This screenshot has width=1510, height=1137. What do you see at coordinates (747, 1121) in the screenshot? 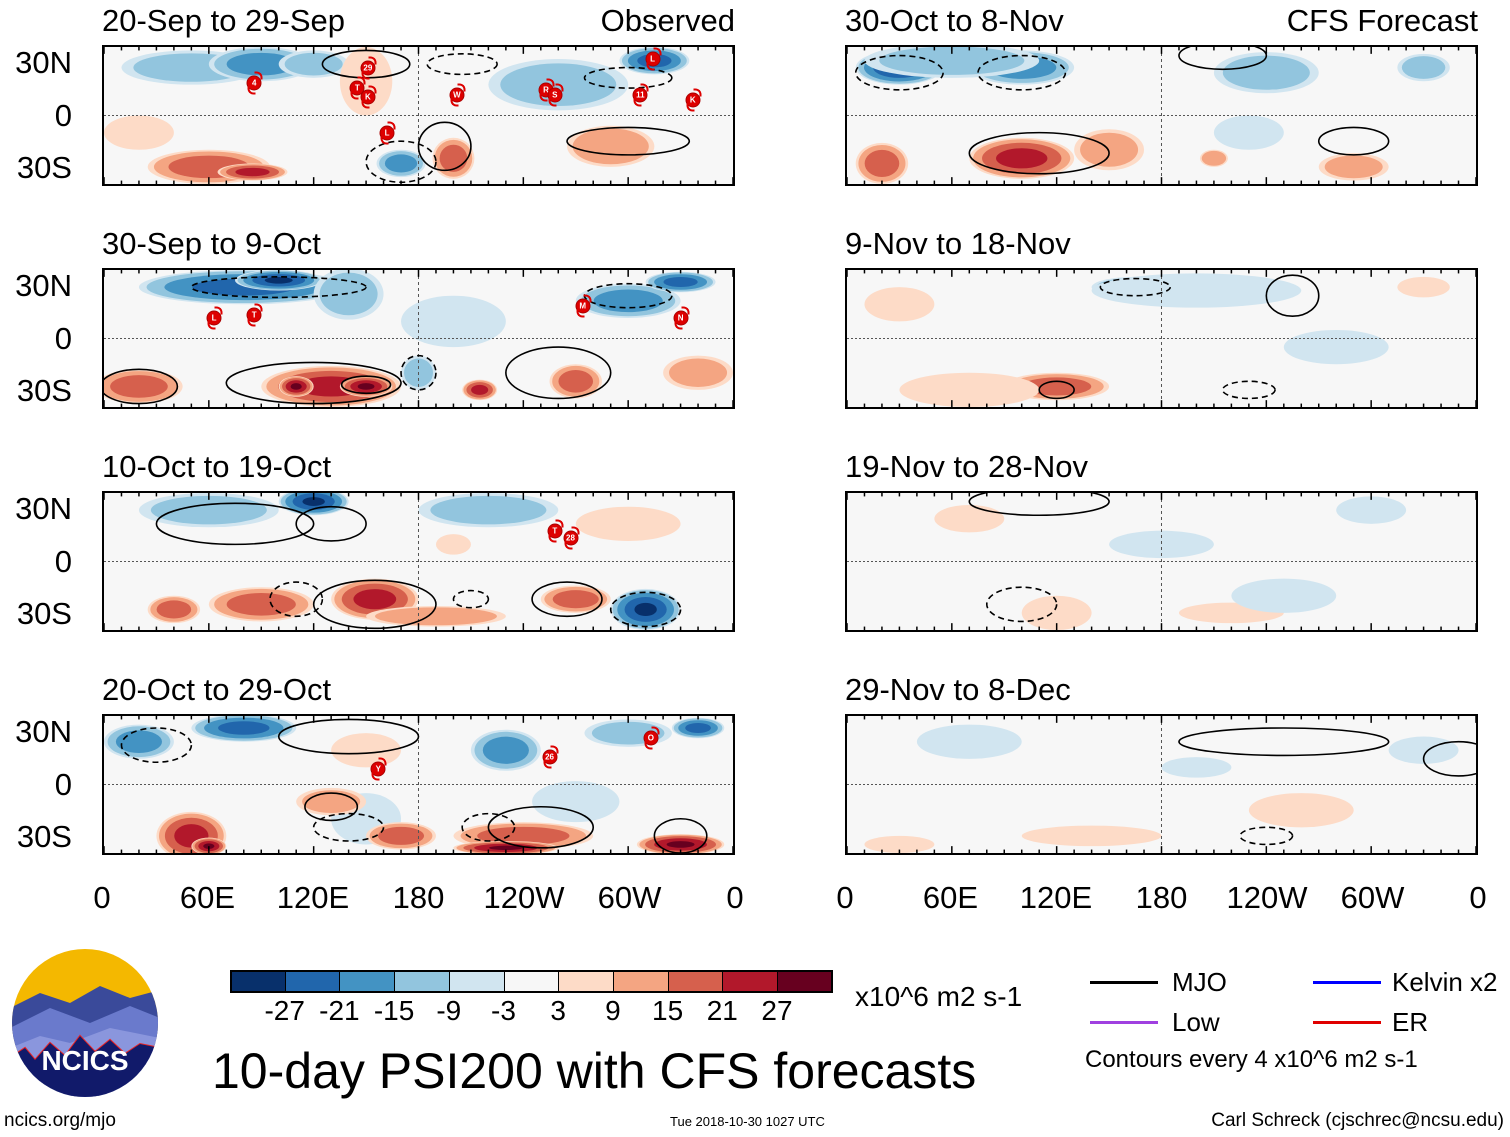
I see `footer-timestamp: Tue 2018-10-30 1027 UTC` at bounding box center [747, 1121].